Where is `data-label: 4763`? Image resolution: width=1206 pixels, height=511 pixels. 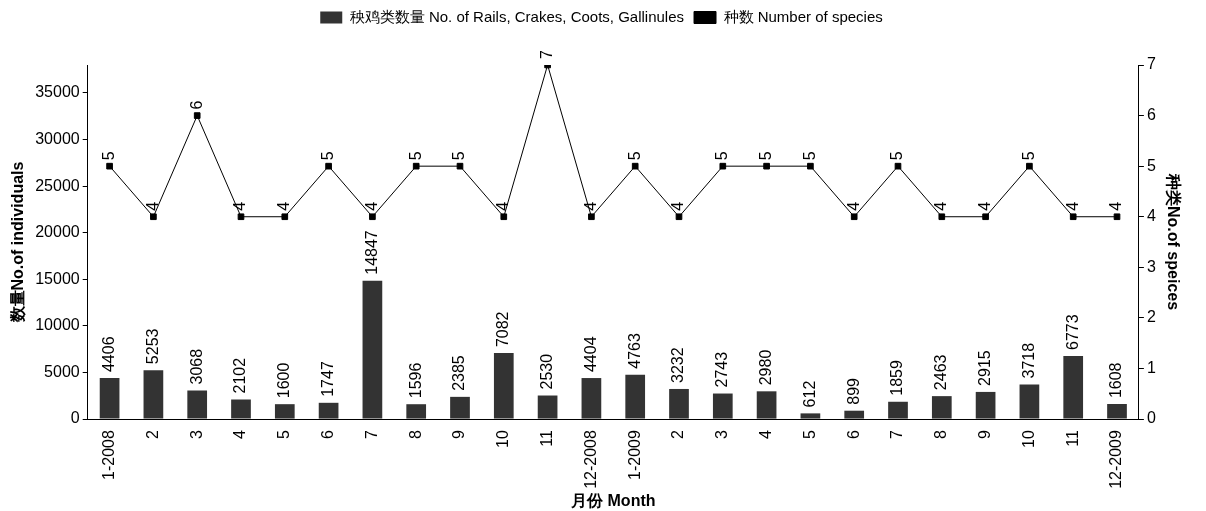 data-label: 4763 is located at coordinates (634, 351).